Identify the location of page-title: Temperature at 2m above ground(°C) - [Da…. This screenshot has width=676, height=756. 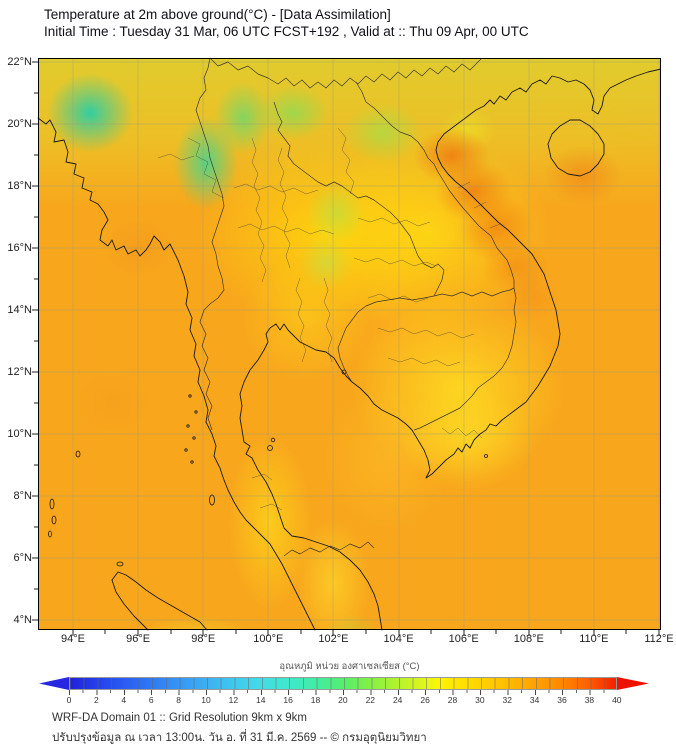
(217, 14).